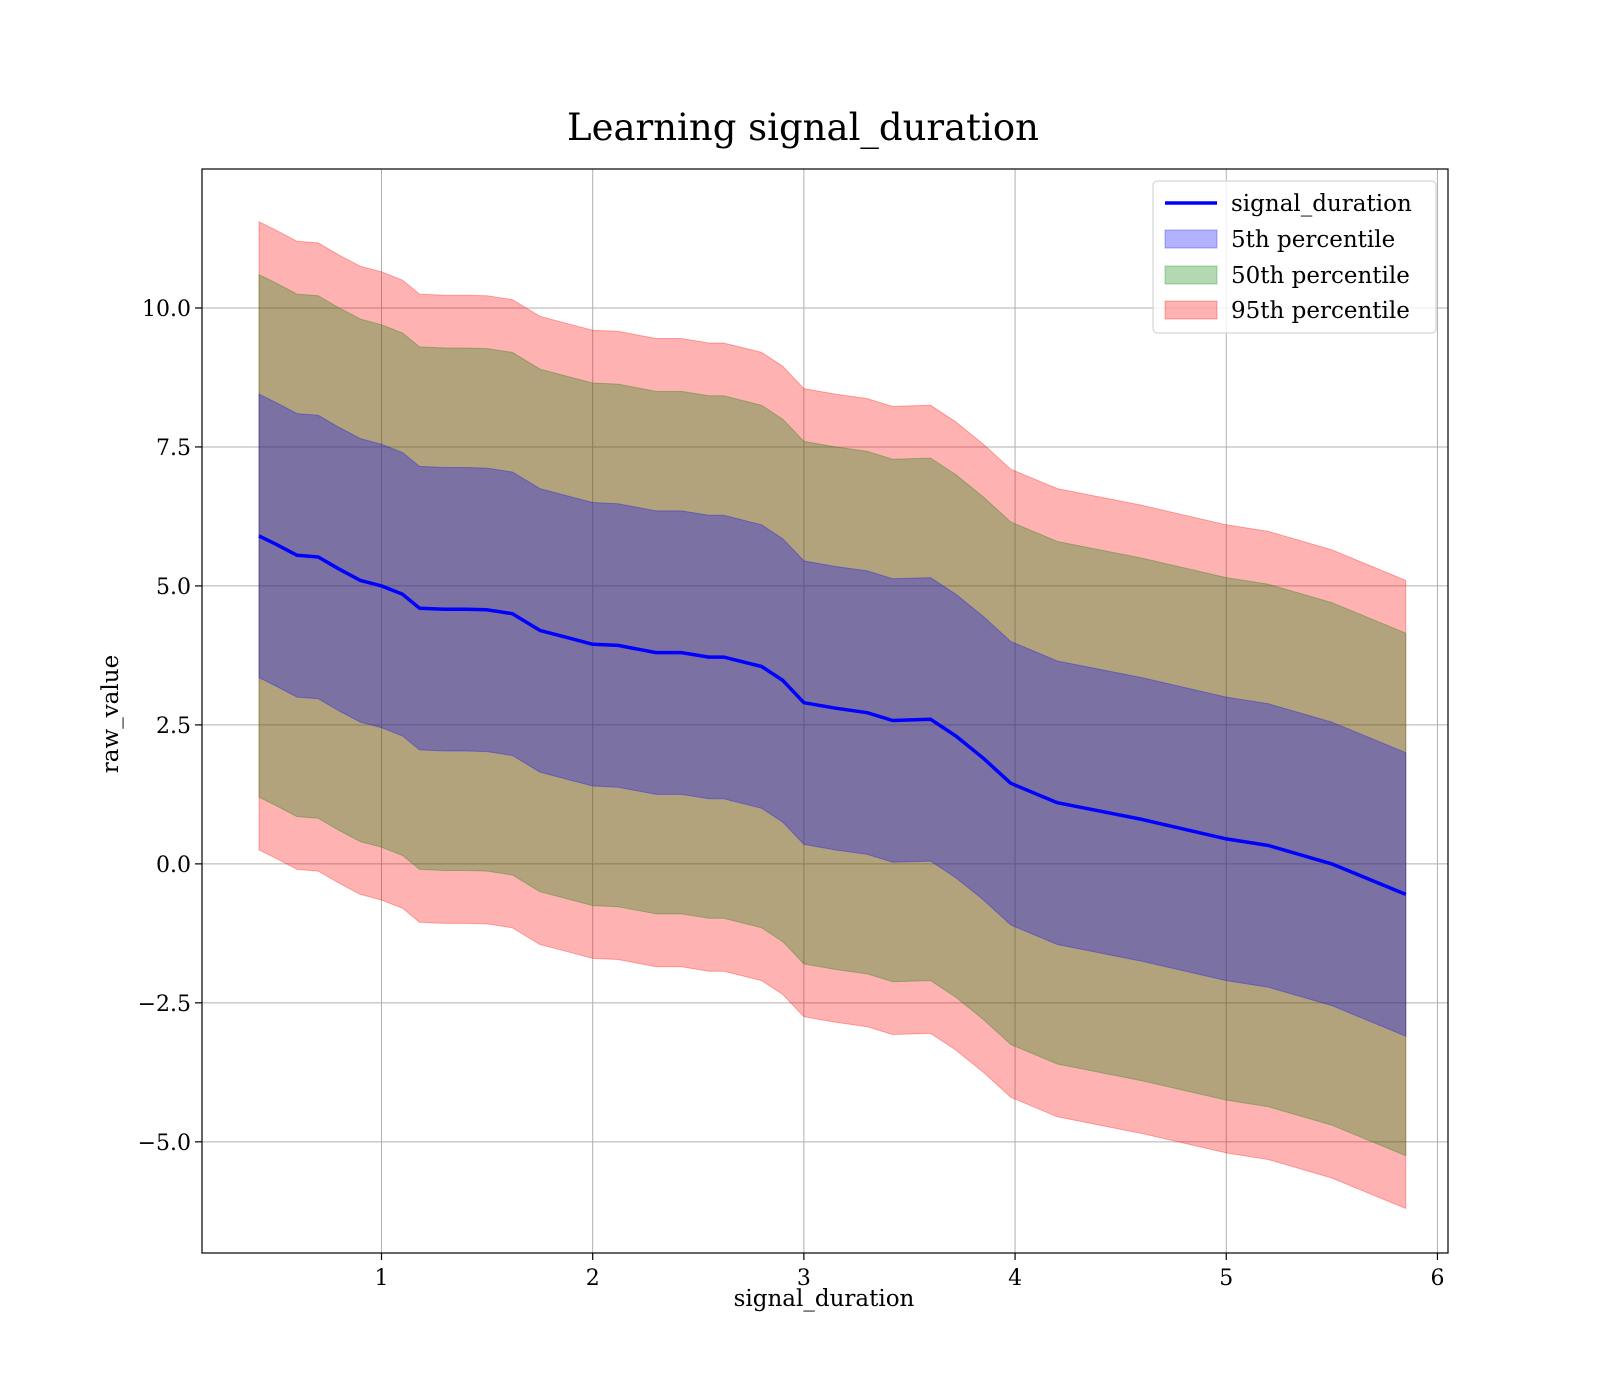 The width and height of the screenshot is (1600, 1400). I want to click on x-tick-label: 1, so click(382, 1278).